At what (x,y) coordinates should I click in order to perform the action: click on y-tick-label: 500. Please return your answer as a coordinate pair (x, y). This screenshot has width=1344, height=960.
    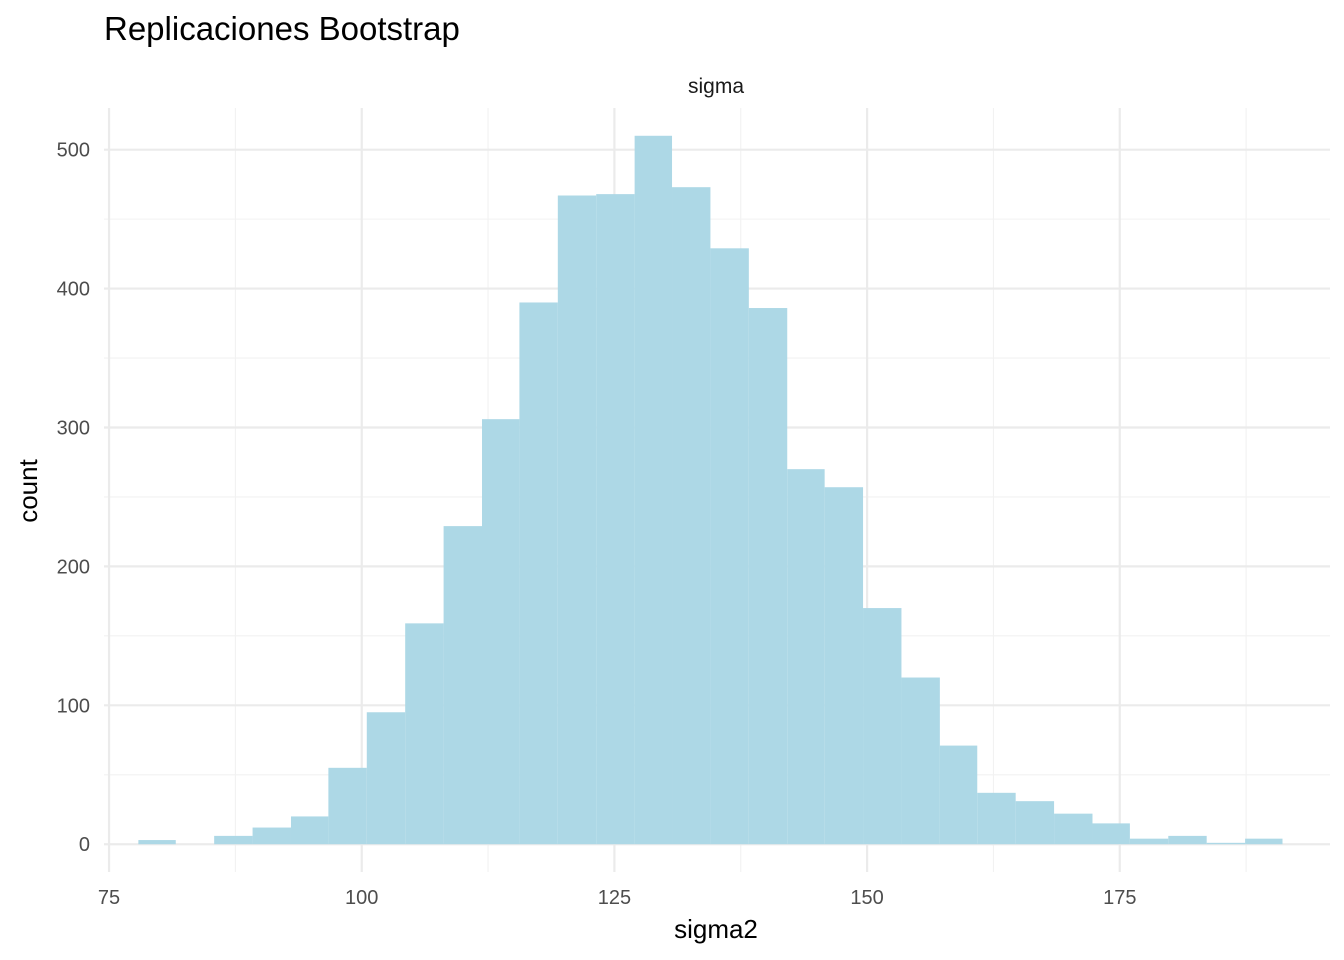
    Looking at the image, I should click on (73, 151).